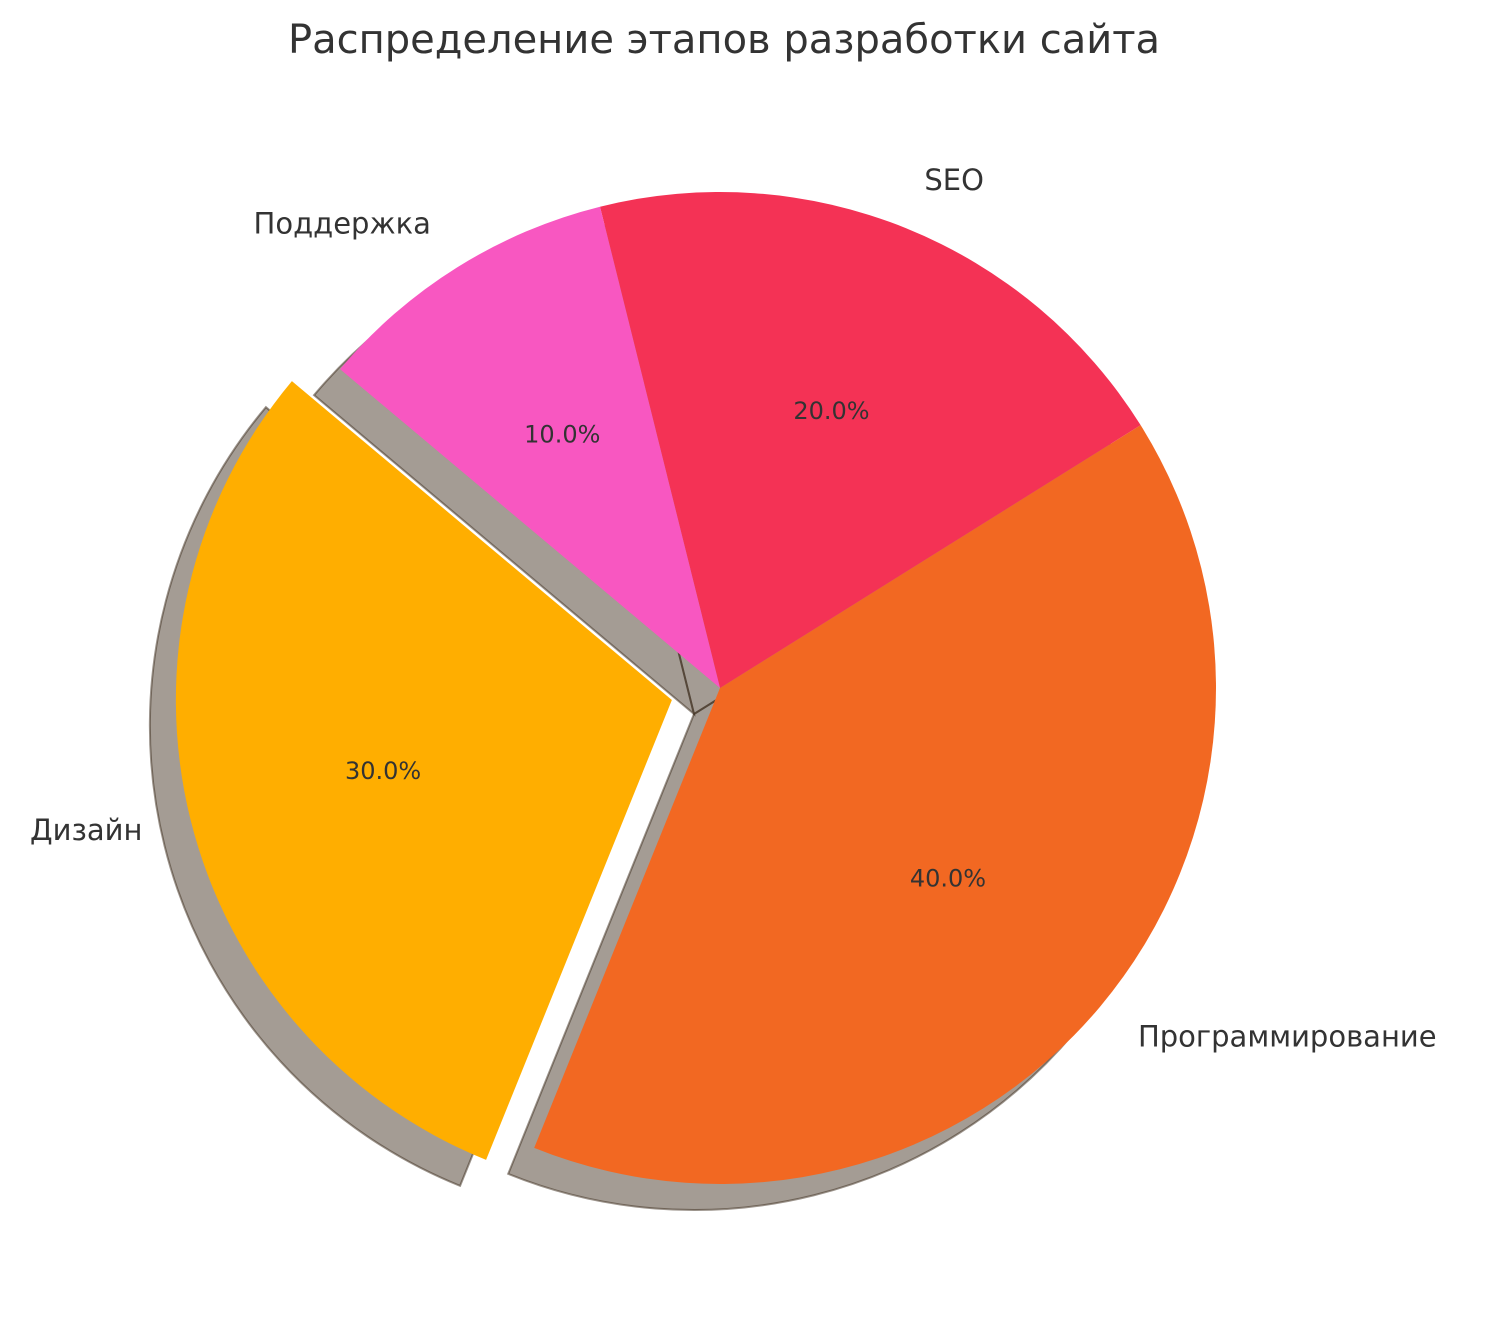 This screenshot has height=1323, width=1501. I want to click on slice-label: SEO, so click(954, 180).